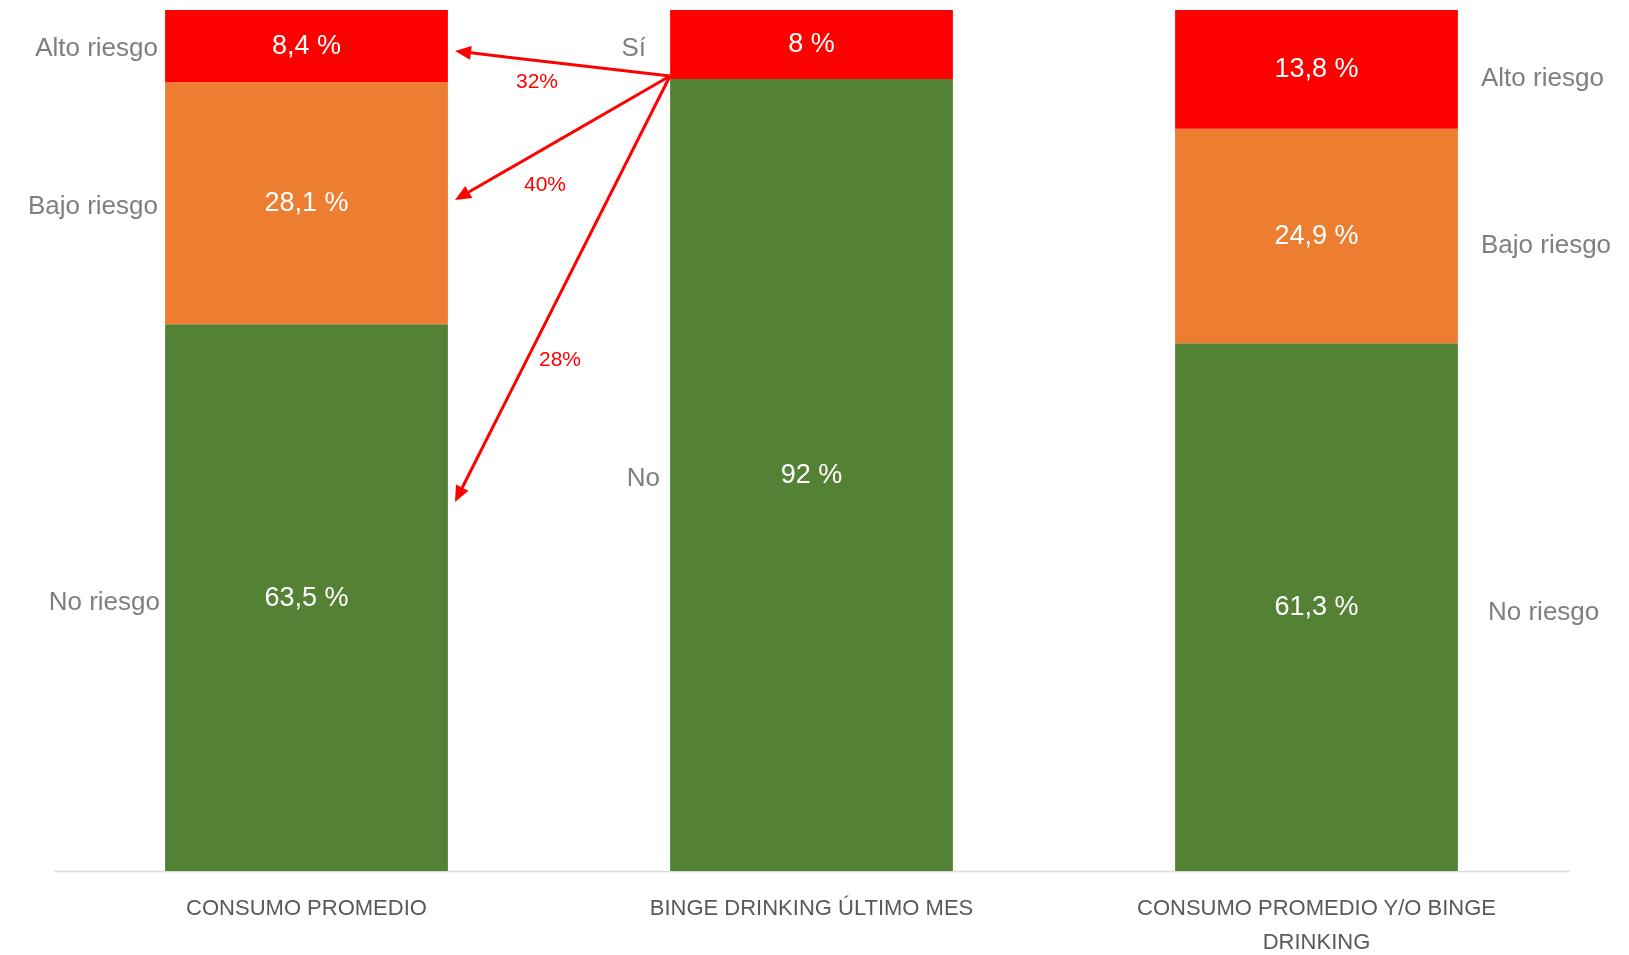 The height and width of the screenshot is (955, 1629). I want to click on x-tick-label: CONSUMO PROMEDIO, so click(306, 907).